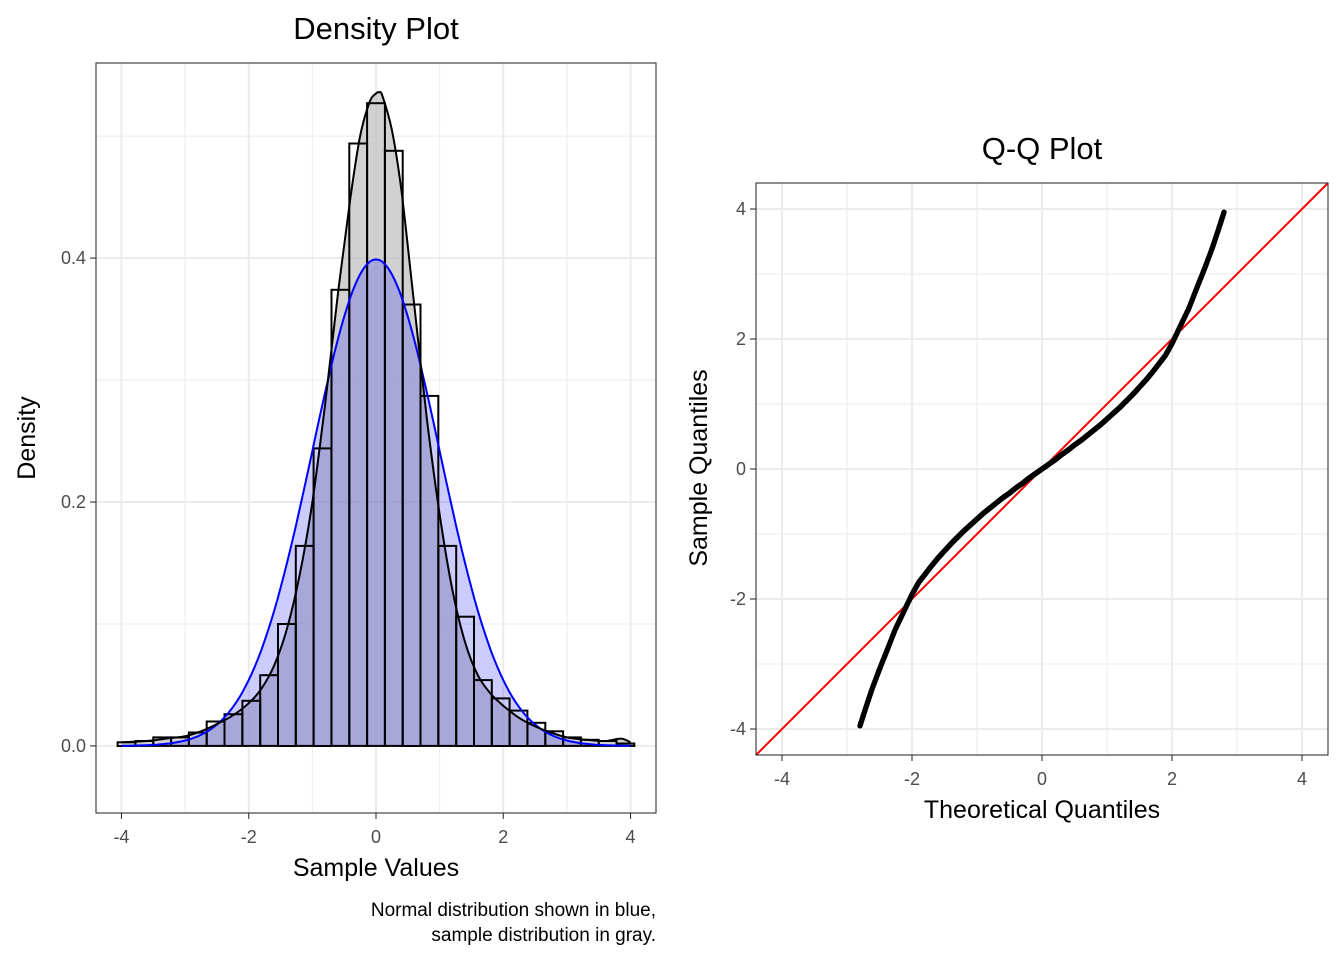 The image size is (1344, 960). I want to click on density-x-tick-label: 4, so click(631, 837).